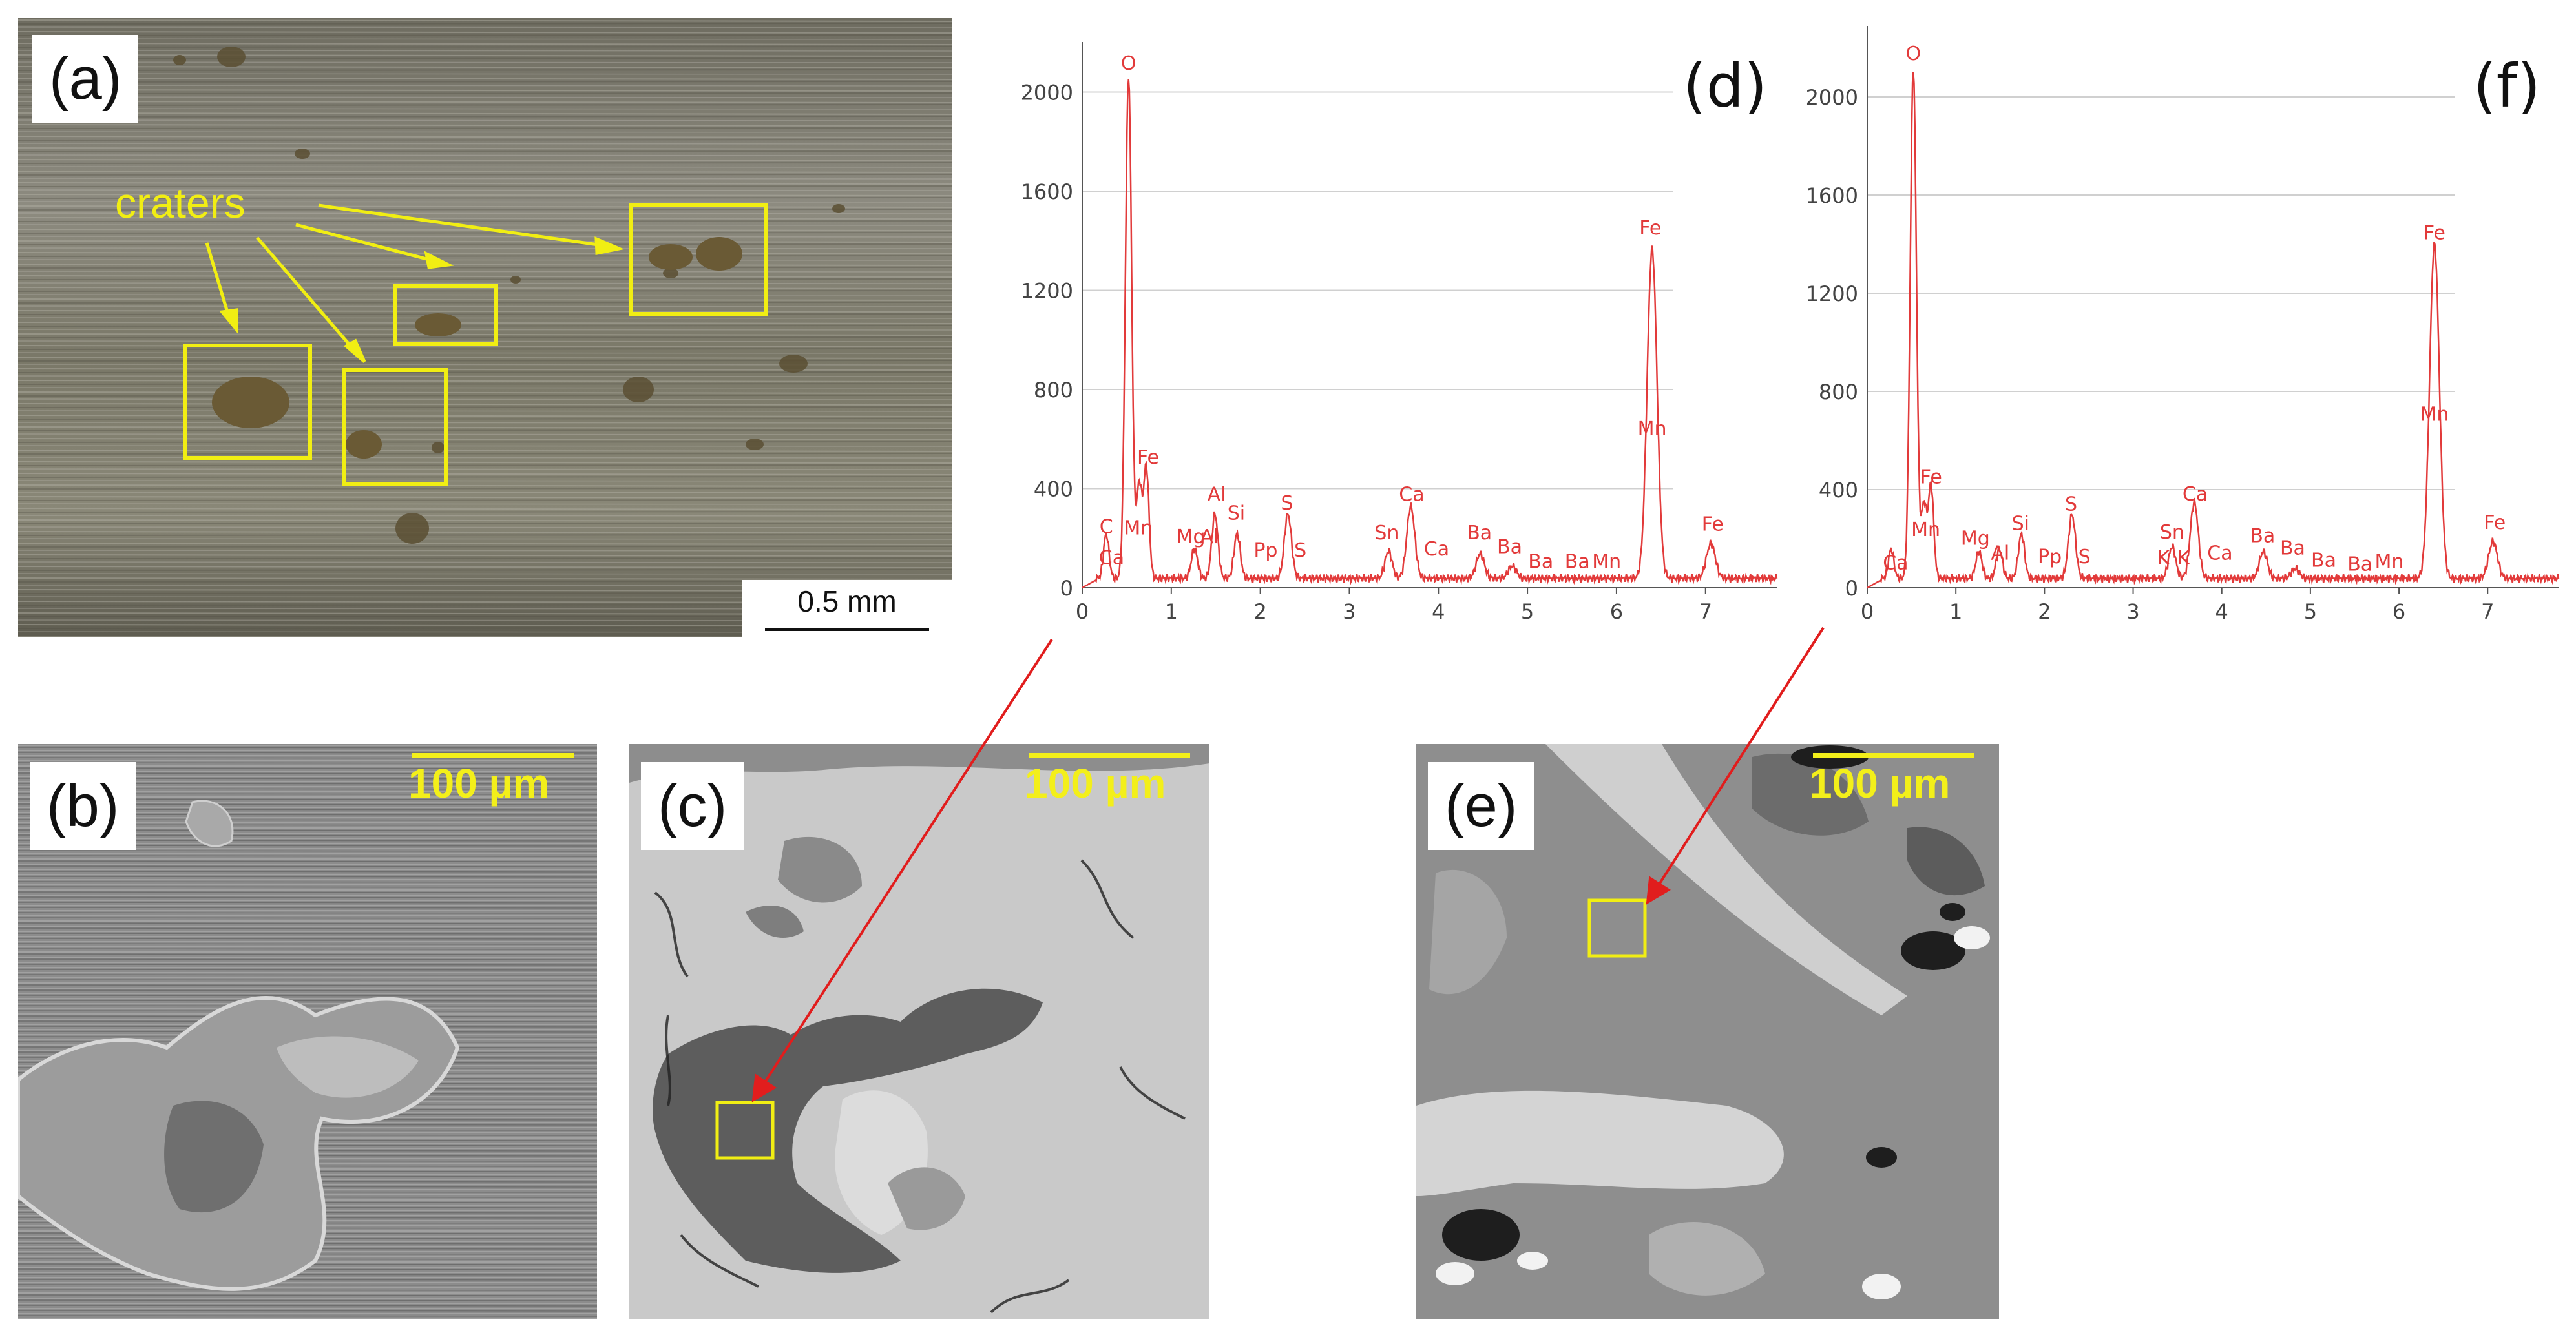  I want to click on panel-a-label: (a), so click(85, 79).